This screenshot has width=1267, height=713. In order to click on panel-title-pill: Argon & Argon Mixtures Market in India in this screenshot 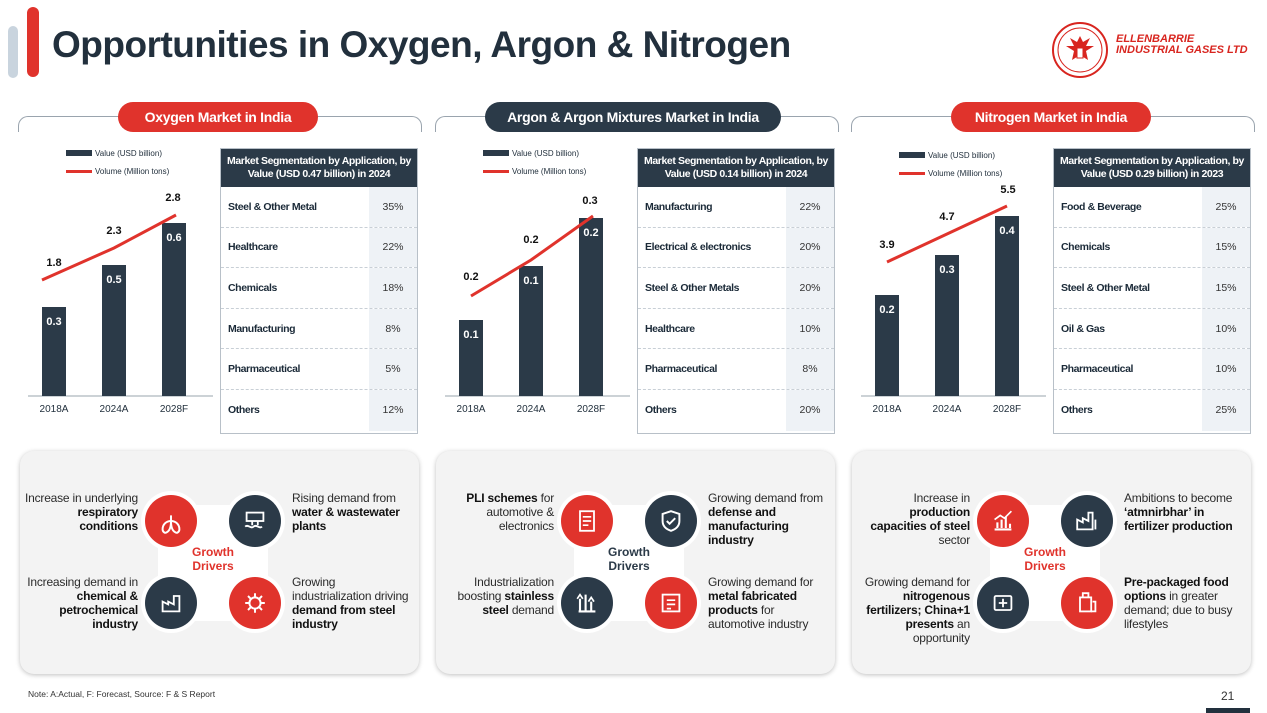, I will do `click(633, 117)`.